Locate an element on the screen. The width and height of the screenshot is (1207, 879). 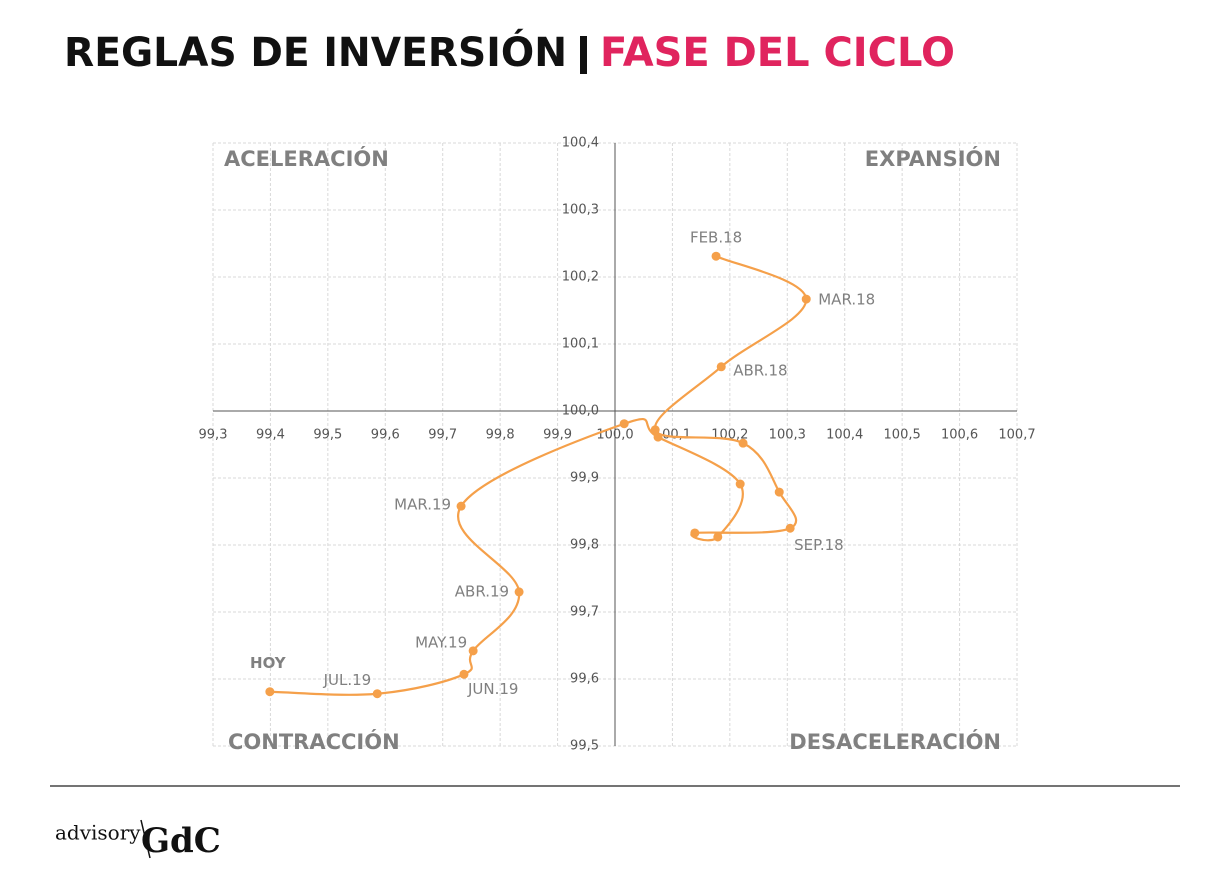
logo: GdC is located at coordinates (181, 841).